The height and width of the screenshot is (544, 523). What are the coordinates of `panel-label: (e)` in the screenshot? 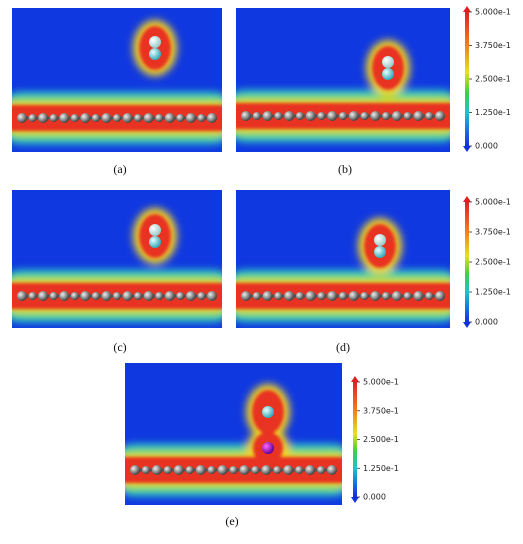 It's located at (231, 521).